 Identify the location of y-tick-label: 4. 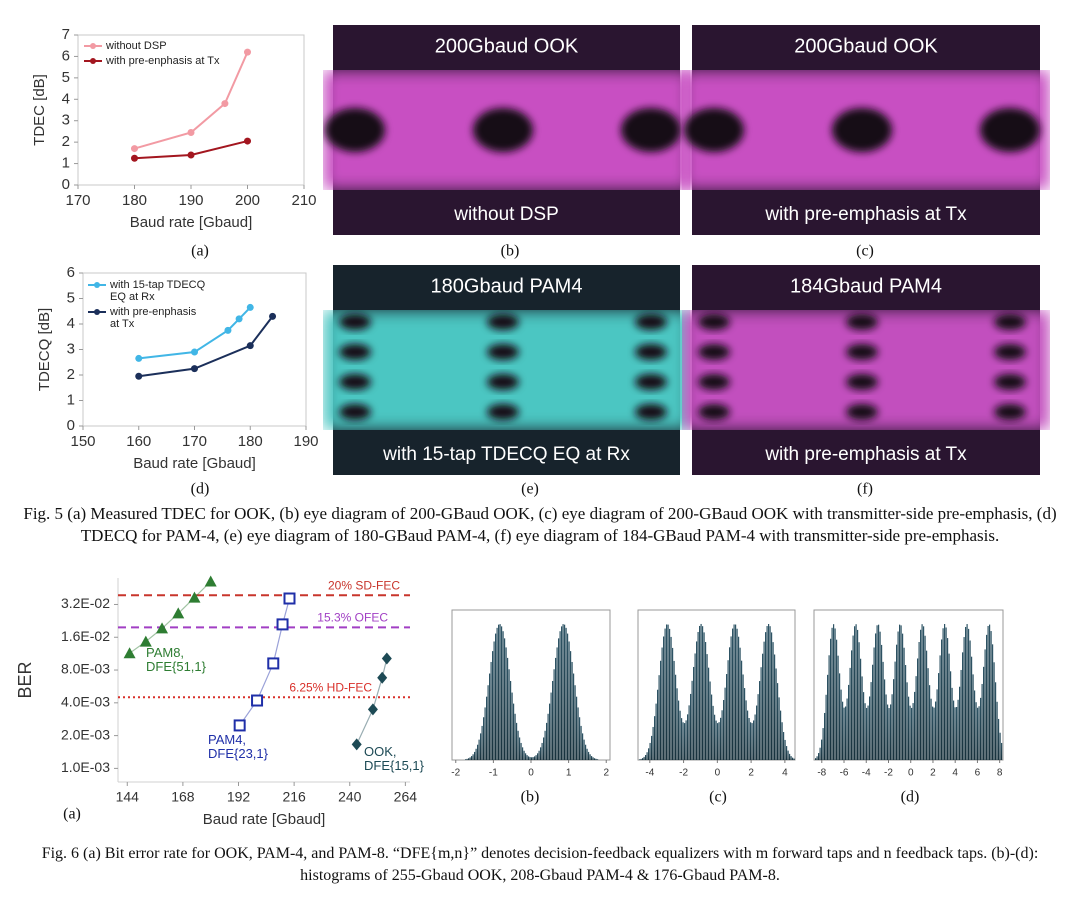
(66, 98).